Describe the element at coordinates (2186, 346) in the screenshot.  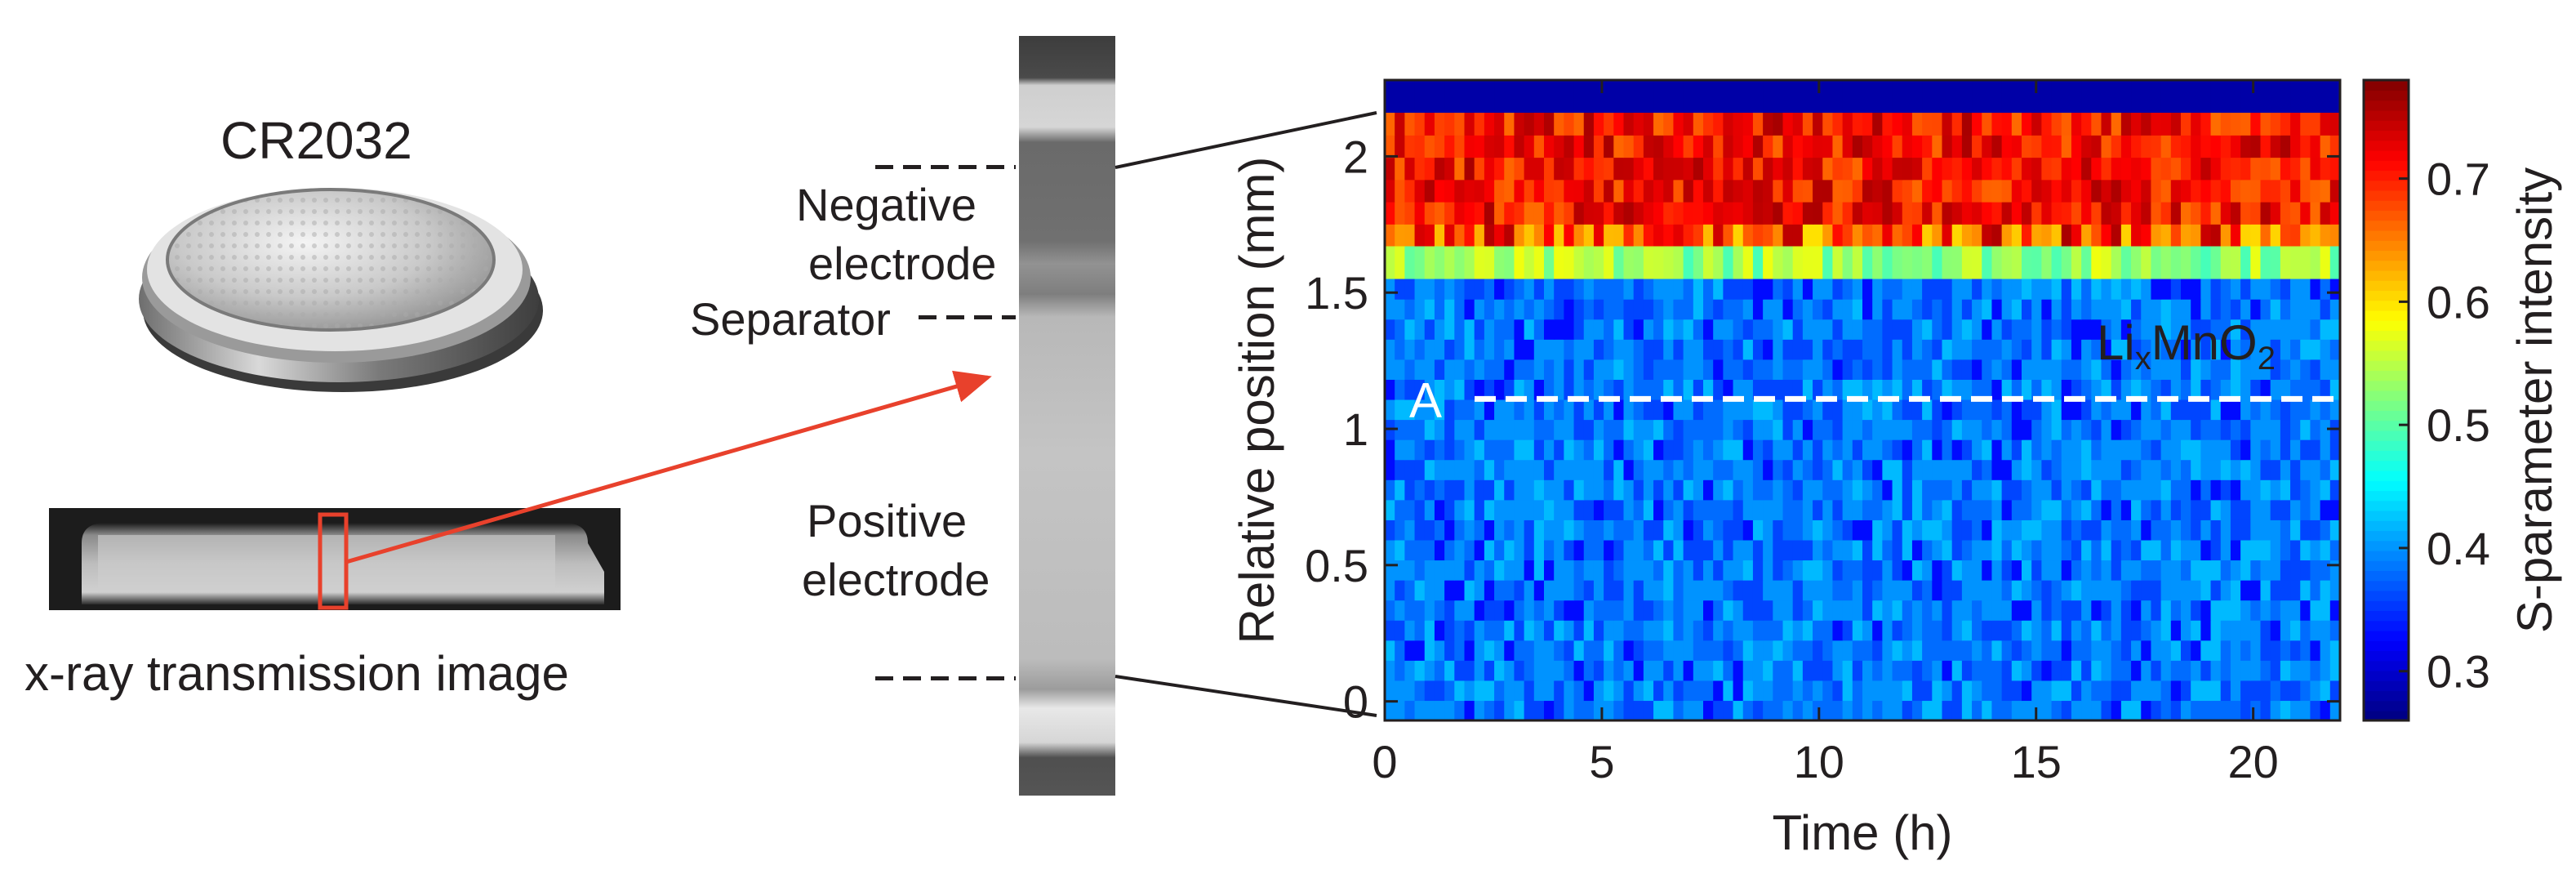
I see `lixmno2-label: LixMnO2` at that location.